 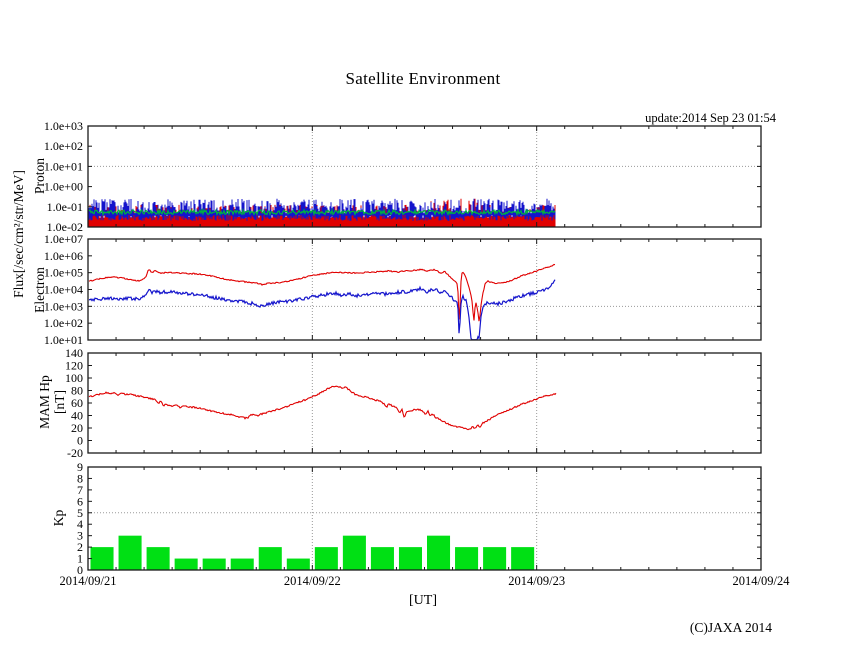 I want to click on electron-y-tick-label: 1.0e+01, so click(x=63, y=340).